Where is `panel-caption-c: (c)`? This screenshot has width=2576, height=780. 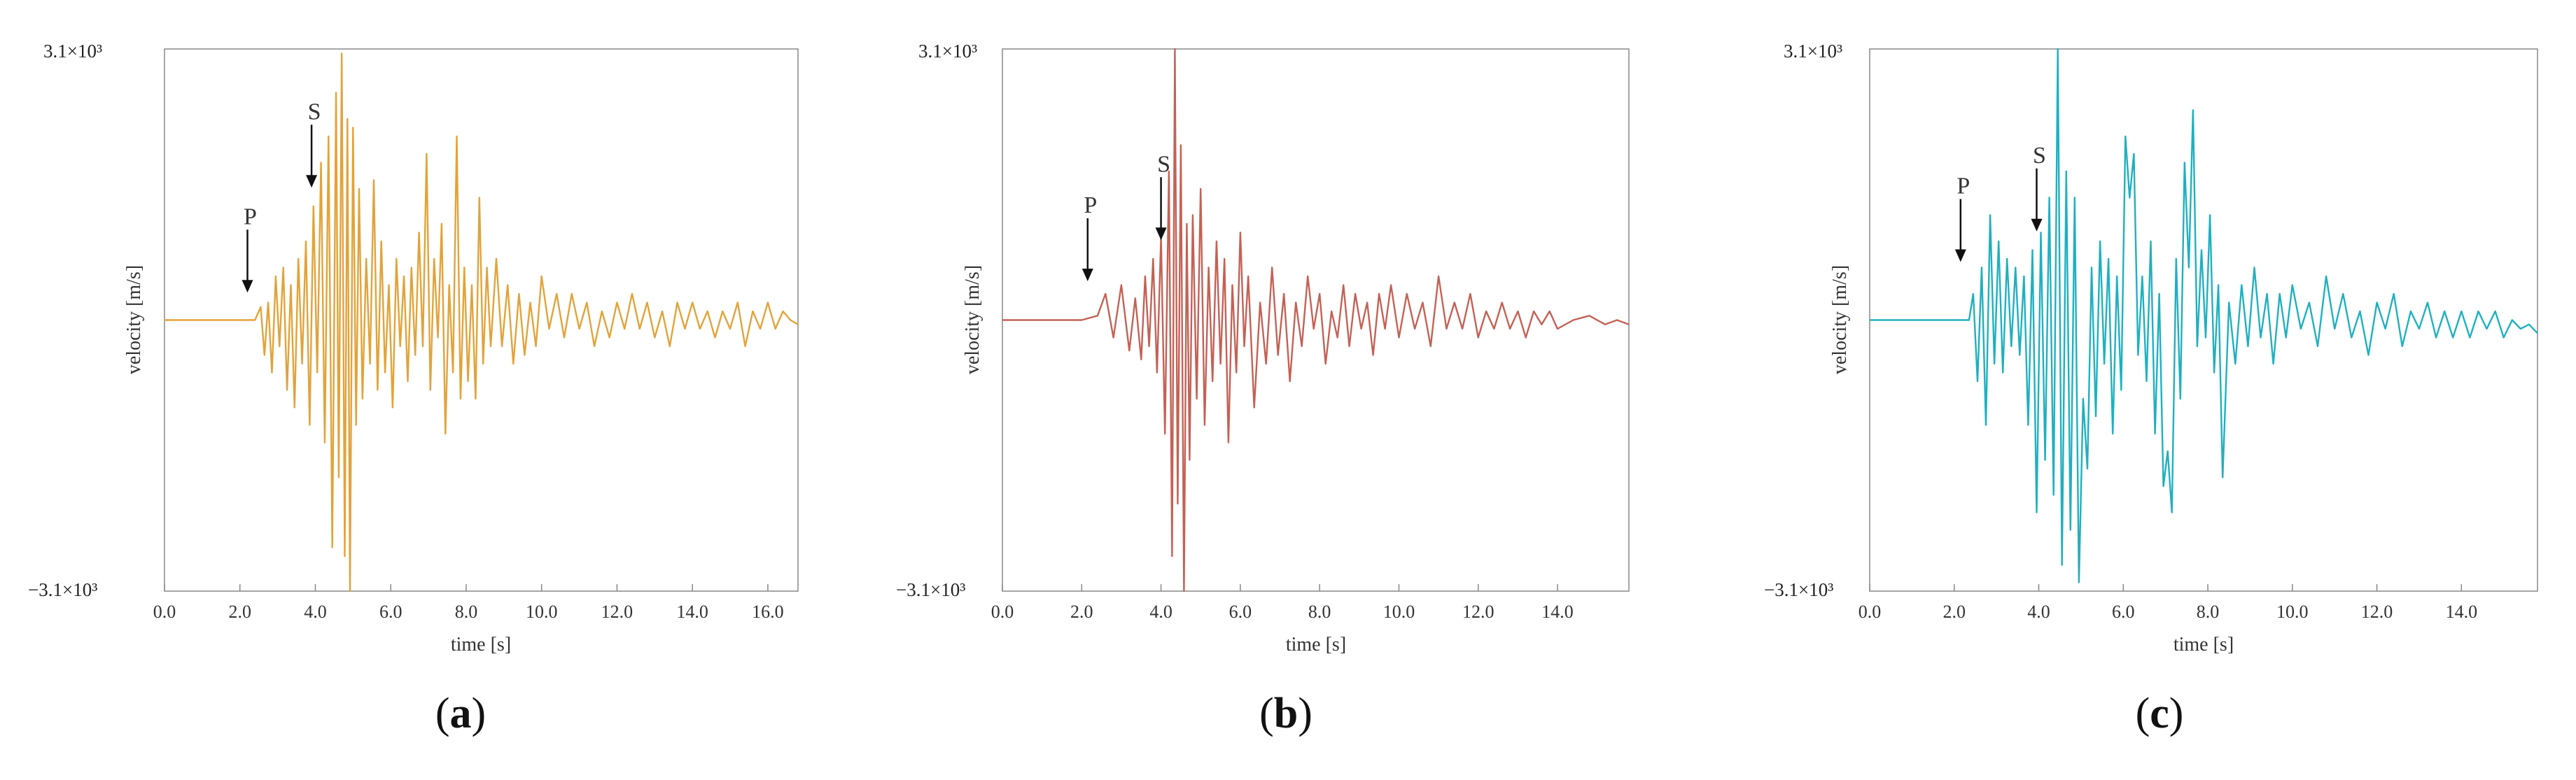
panel-caption-c: (c) is located at coordinates (2159, 713).